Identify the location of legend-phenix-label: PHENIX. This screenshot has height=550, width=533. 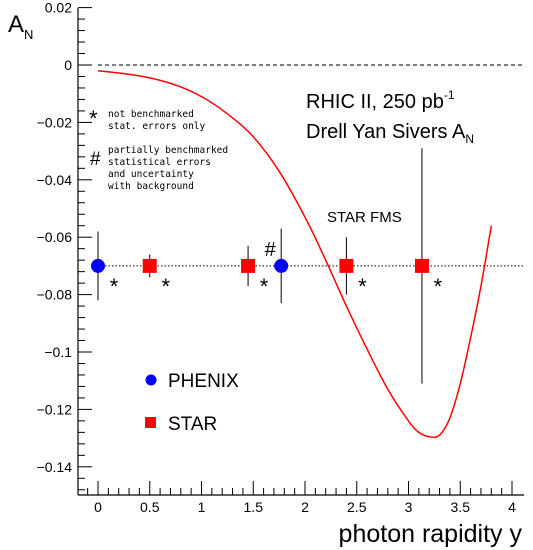
(203, 381).